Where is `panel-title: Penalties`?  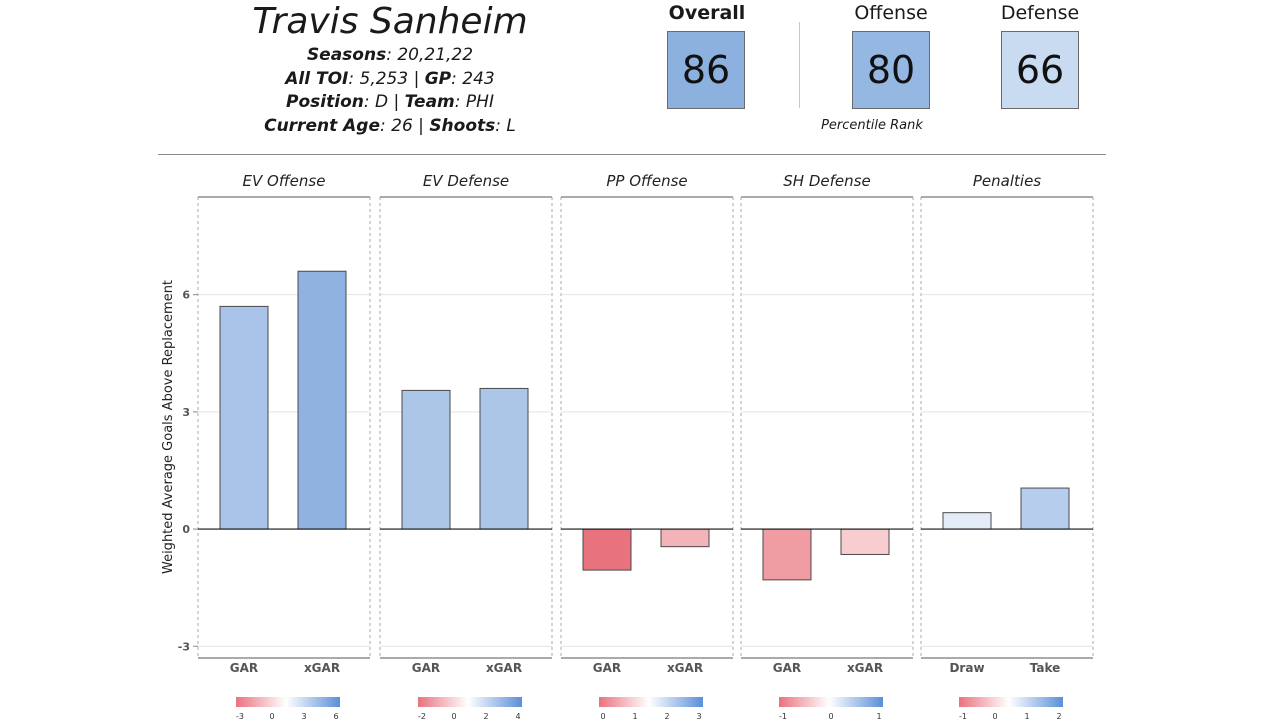 panel-title: Penalties is located at coordinates (1007, 181).